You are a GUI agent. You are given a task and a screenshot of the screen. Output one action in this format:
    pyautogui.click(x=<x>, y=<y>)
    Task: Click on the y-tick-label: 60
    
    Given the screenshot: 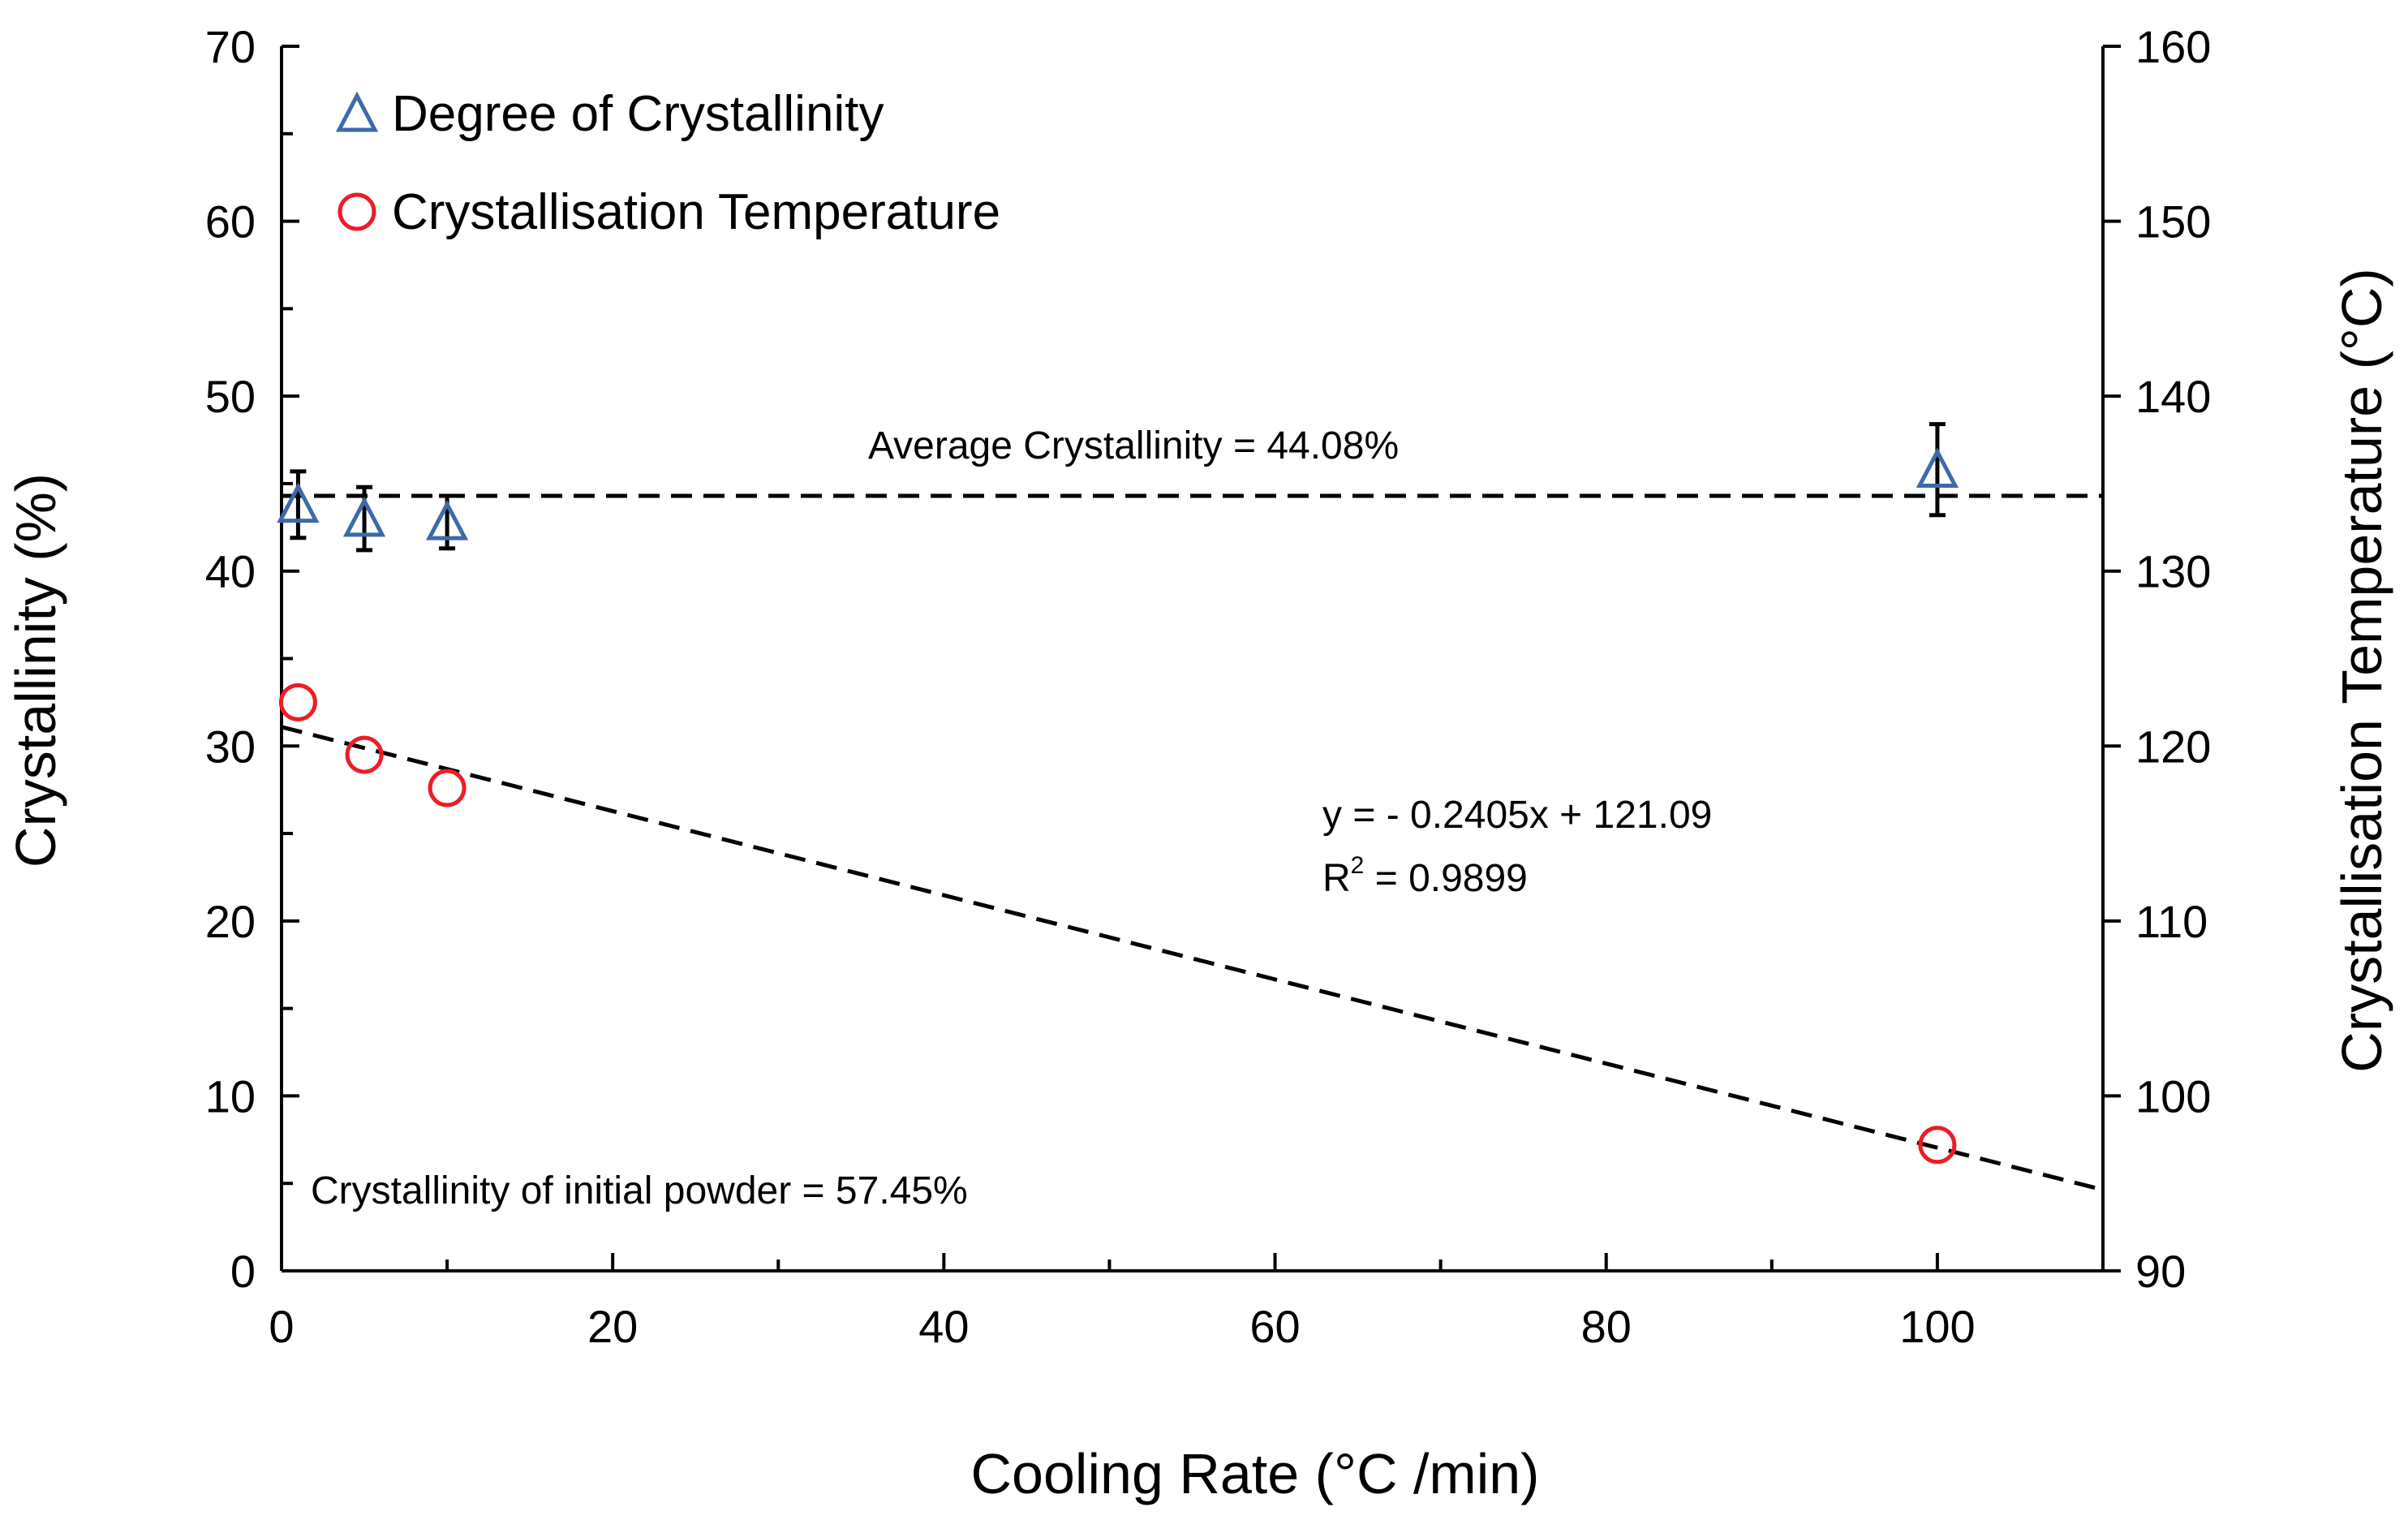 What is the action you would take?
    pyautogui.click(x=230, y=222)
    